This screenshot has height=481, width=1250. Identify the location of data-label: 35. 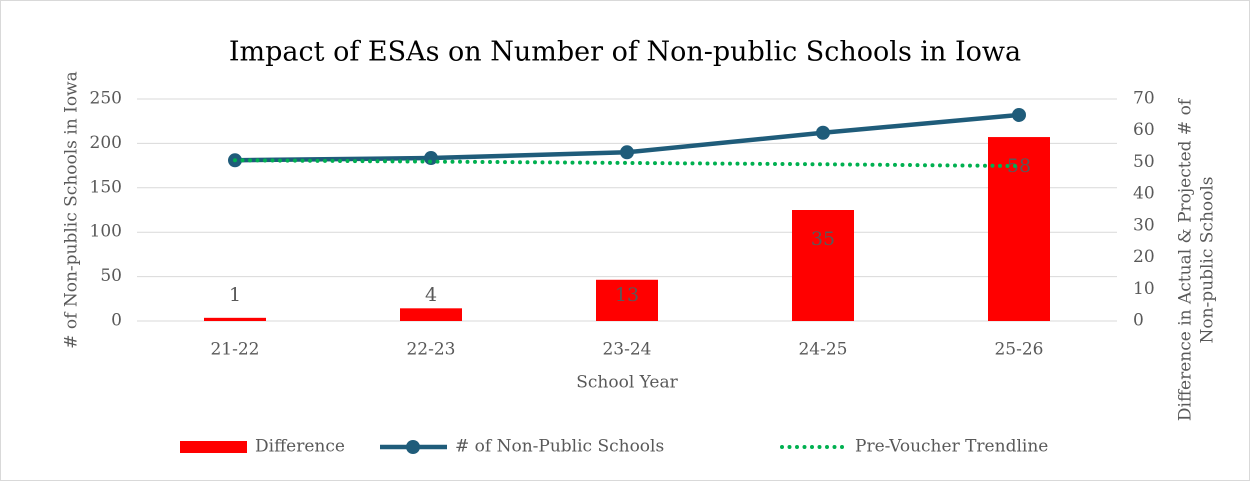
(823, 239).